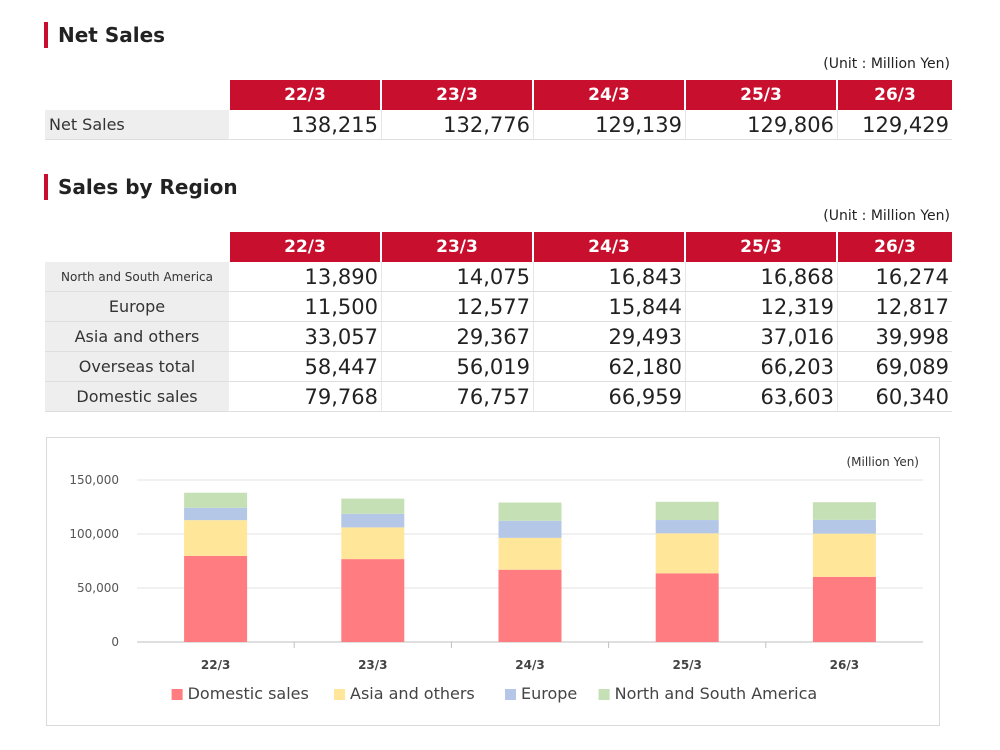 The width and height of the screenshot is (1000, 750). I want to click on table-cell: 63,603, so click(762, 397).